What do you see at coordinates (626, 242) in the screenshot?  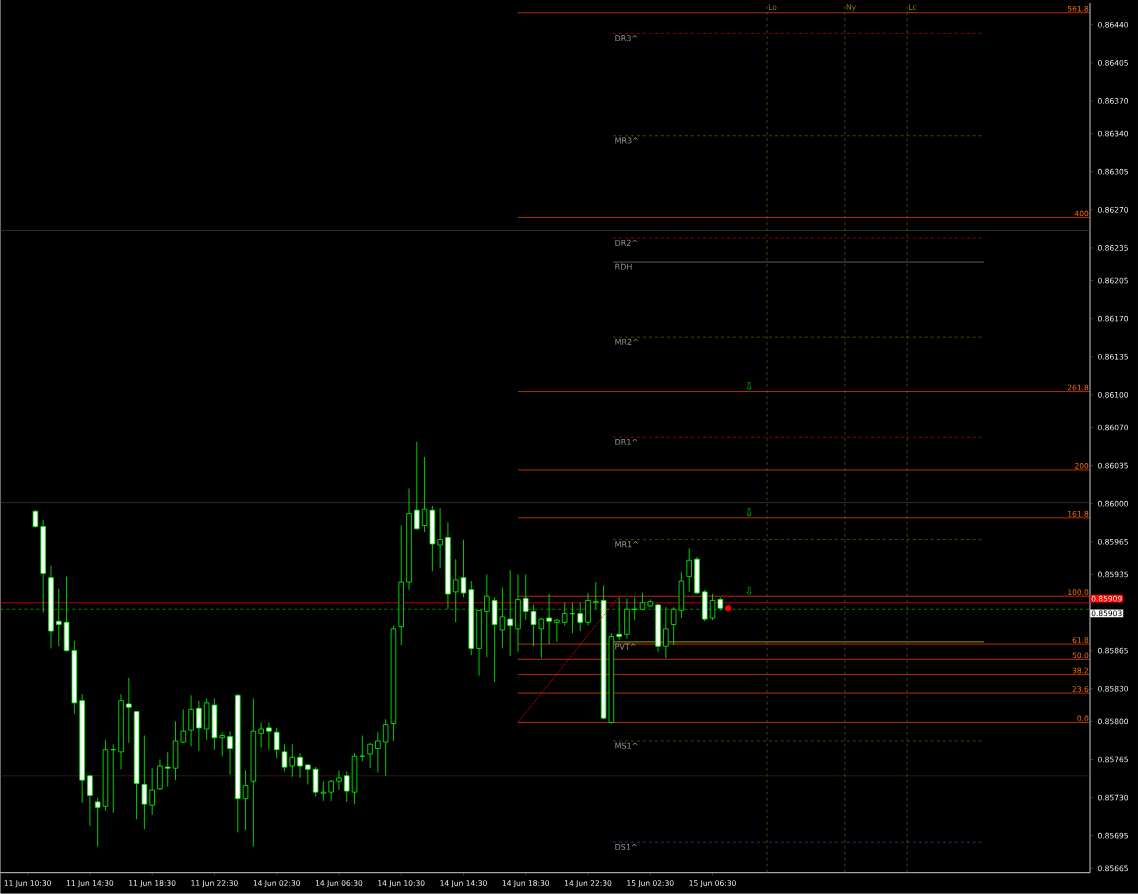 I see `ref-line-label: DR2^` at bounding box center [626, 242].